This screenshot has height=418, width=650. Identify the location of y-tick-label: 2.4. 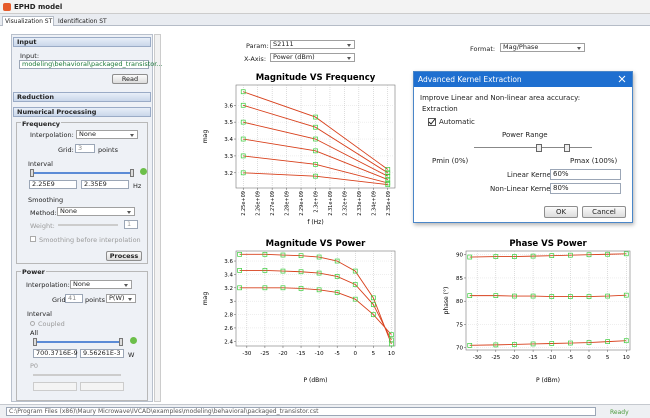
(228, 342).